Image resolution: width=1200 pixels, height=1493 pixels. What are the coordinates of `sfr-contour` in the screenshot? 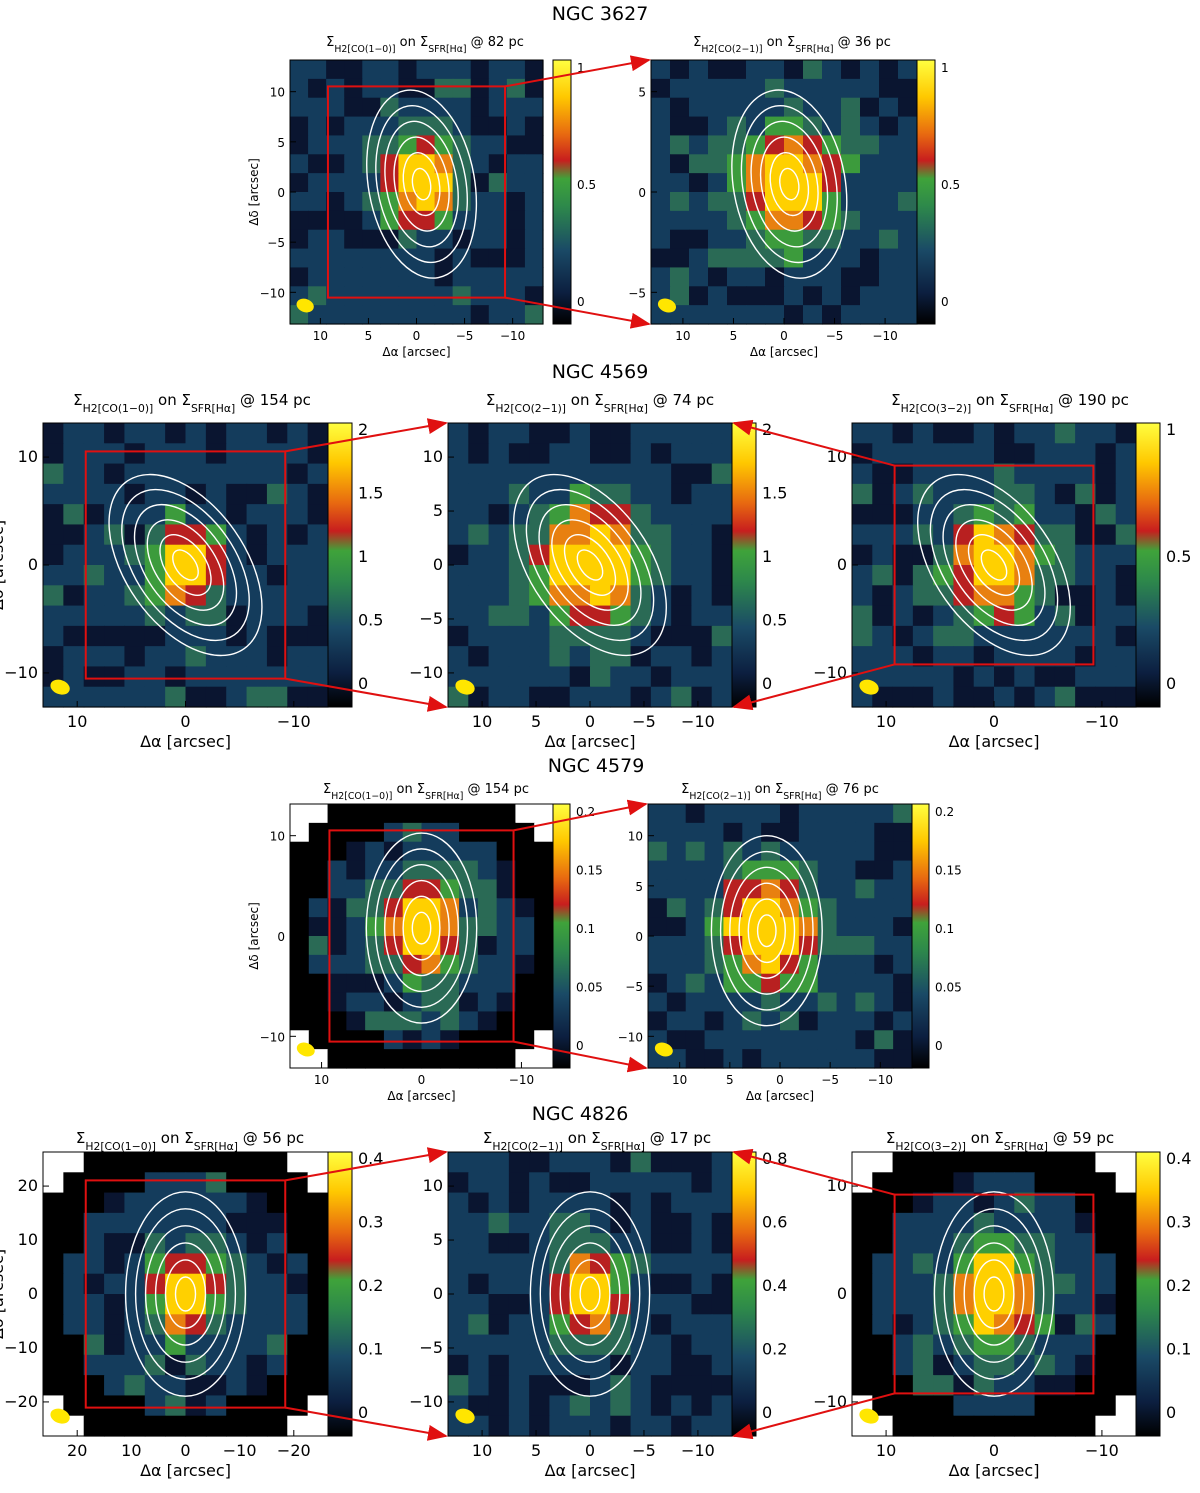 It's located at (789, 184).